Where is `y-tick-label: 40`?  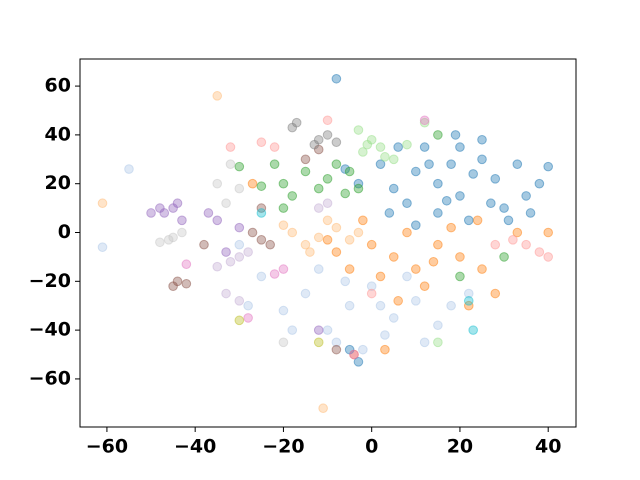
y-tick-label: 40 is located at coordinates (58, 134).